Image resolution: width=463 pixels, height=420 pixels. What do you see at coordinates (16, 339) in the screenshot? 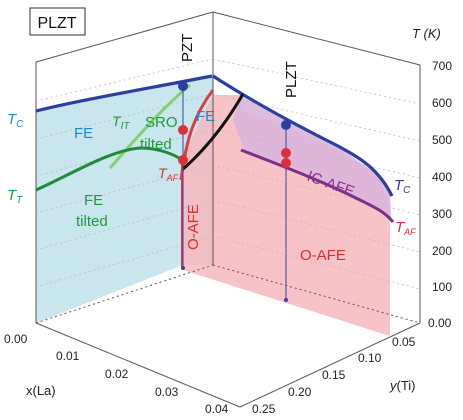
I see `x-tick-0: 0.00` at bounding box center [16, 339].